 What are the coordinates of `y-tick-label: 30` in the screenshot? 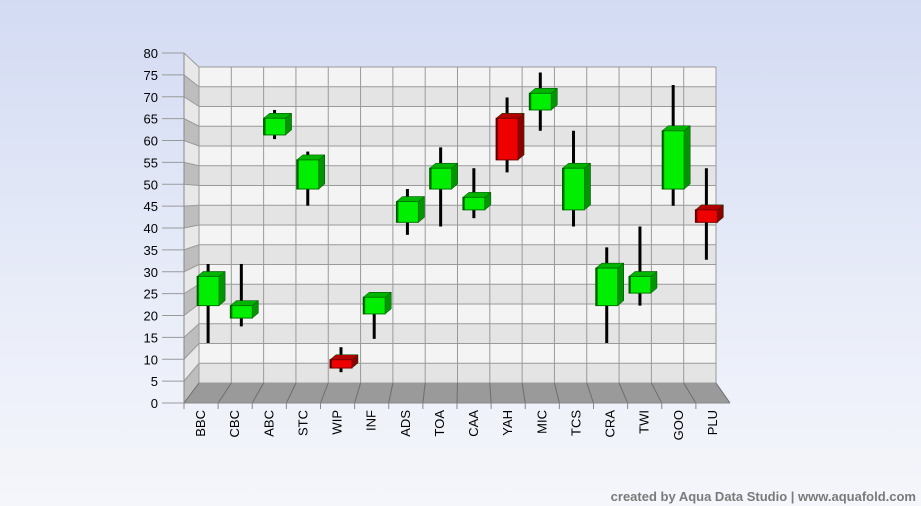 It's located at (151, 272).